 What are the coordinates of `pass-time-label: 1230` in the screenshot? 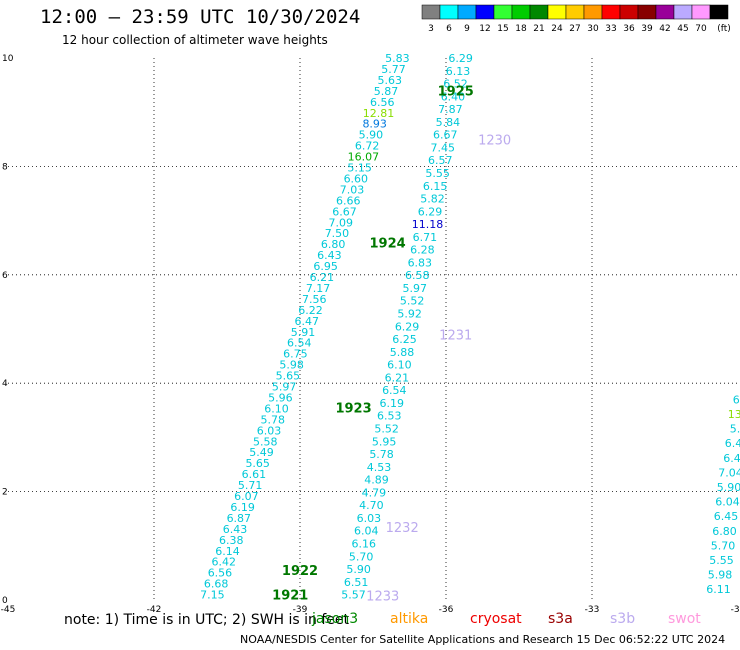 It's located at (494, 140).